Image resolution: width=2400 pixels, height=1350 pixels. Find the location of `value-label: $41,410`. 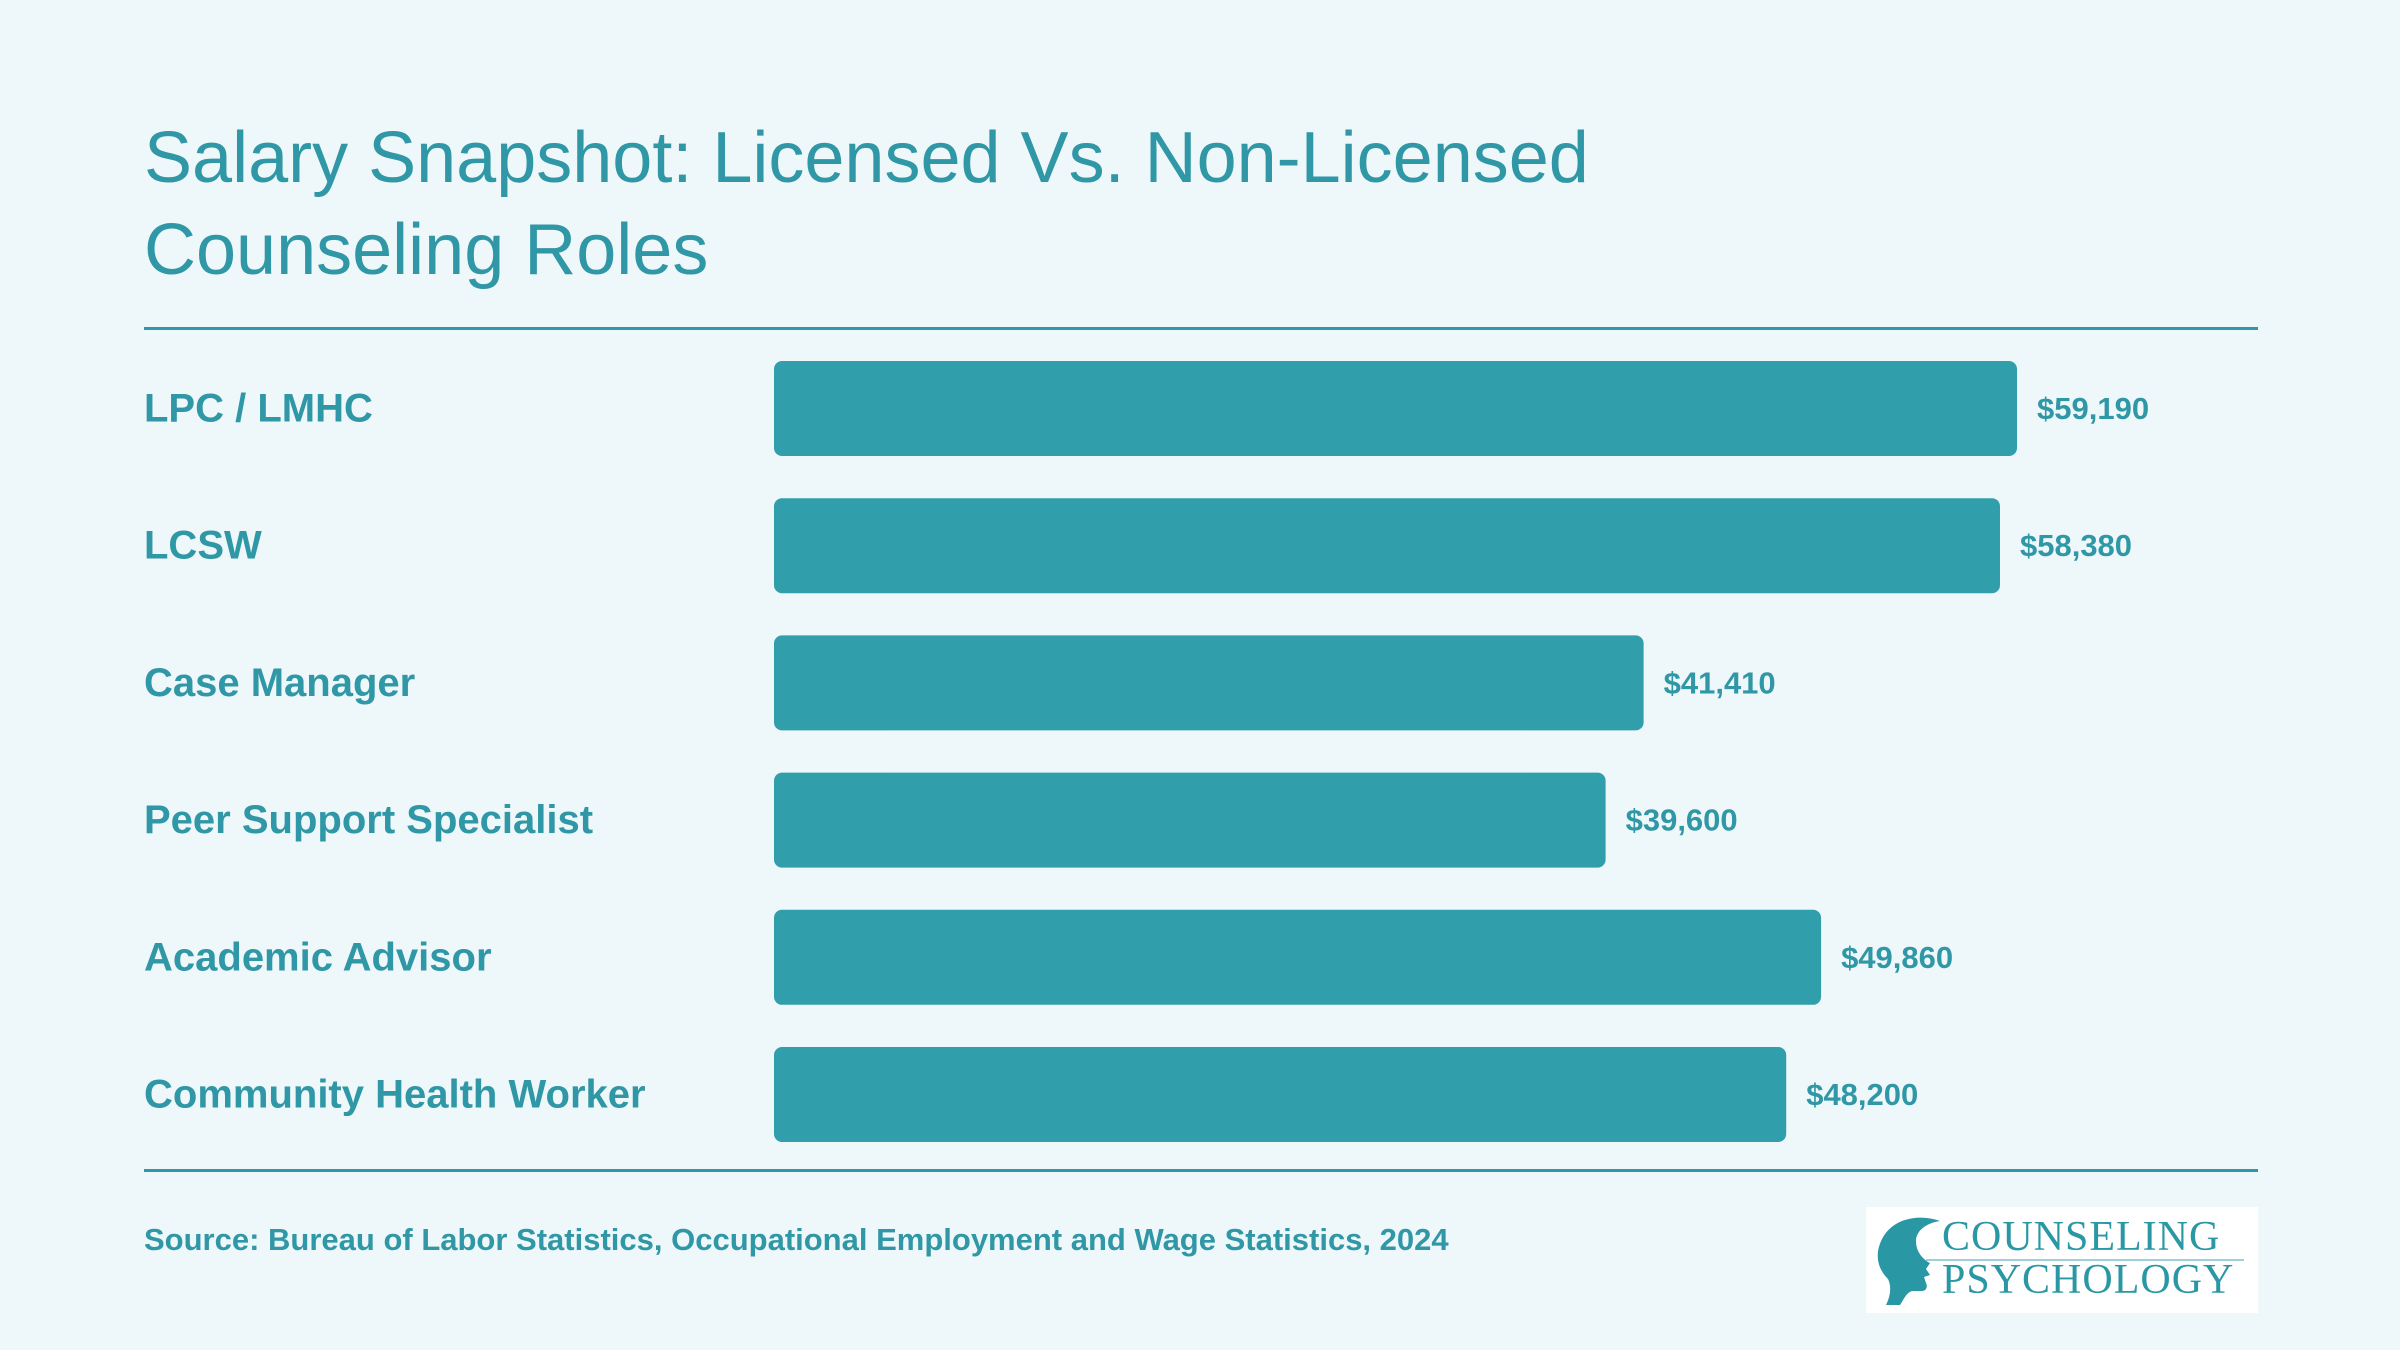

value-label: $41,410 is located at coordinates (1720, 682).